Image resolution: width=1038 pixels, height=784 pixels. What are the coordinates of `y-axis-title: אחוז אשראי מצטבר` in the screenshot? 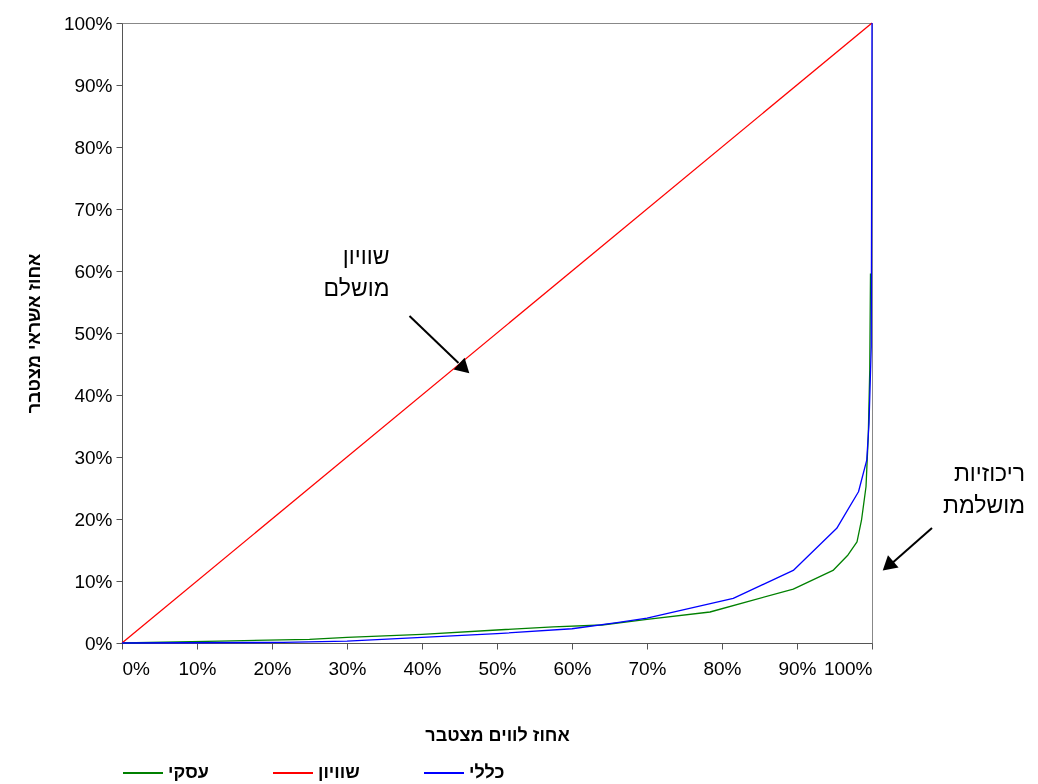 It's located at (33, 333).